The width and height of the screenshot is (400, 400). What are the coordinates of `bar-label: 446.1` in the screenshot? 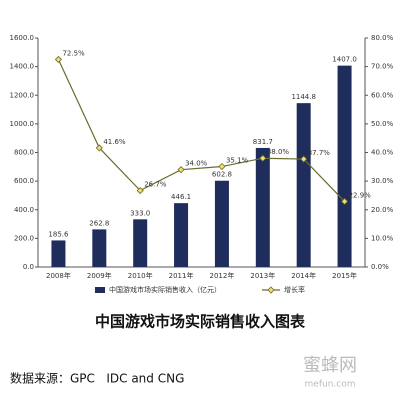 It's located at (181, 197).